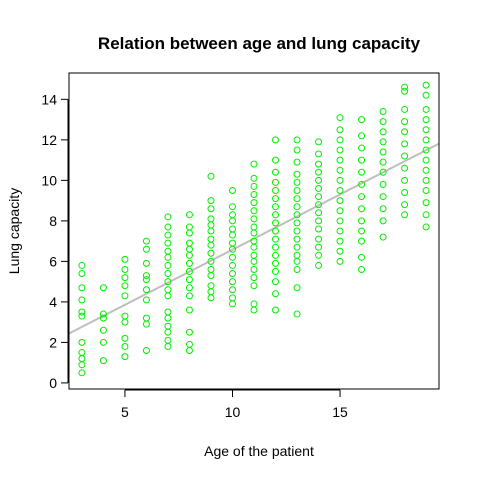  I want to click on y-tick-label: 4, so click(53, 302).